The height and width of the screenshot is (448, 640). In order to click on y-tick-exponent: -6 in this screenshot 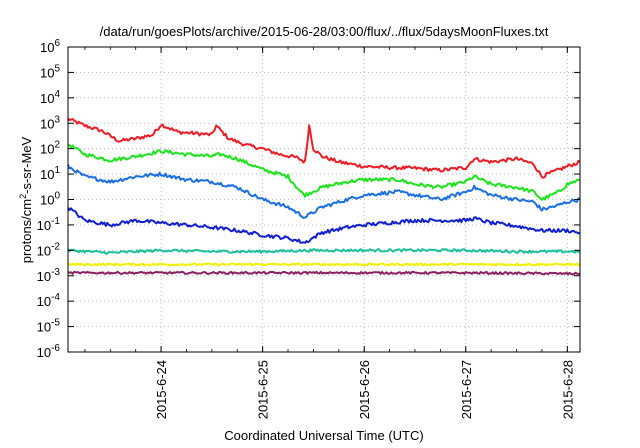, I will do `click(55, 348)`.